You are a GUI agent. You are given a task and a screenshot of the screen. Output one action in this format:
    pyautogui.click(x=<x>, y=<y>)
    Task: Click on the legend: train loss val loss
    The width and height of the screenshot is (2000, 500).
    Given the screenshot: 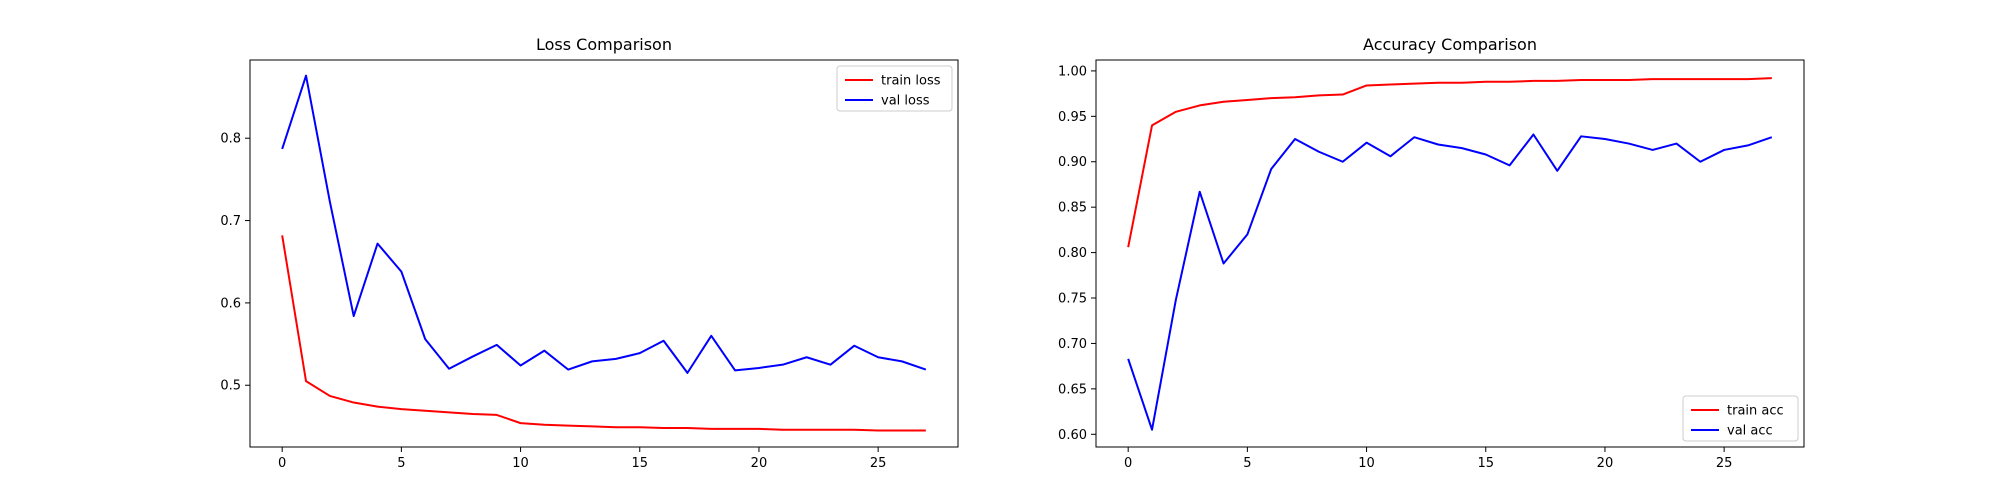 What is the action you would take?
    pyautogui.click(x=894, y=88)
    